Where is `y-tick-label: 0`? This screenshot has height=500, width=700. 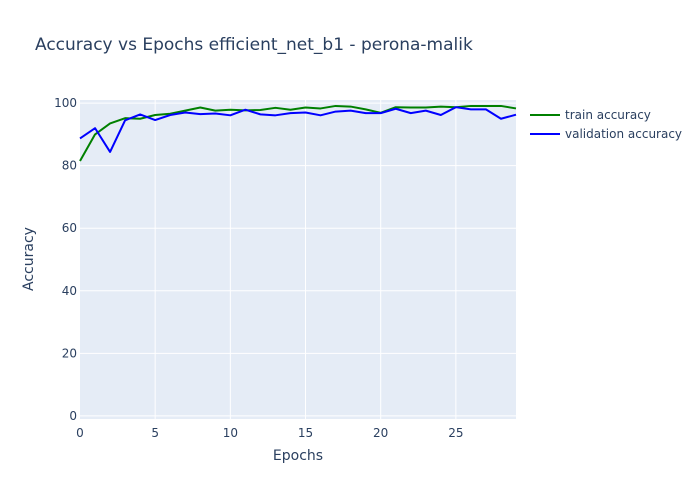
y-tick-label: 0 is located at coordinates (73, 416).